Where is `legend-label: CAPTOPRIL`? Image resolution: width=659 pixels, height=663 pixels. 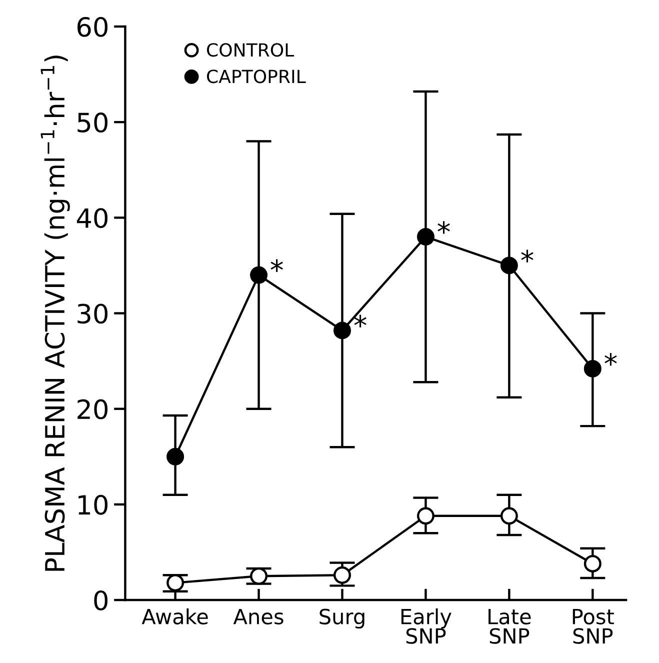
legend-label: CAPTOPRIL is located at coordinates (256, 77).